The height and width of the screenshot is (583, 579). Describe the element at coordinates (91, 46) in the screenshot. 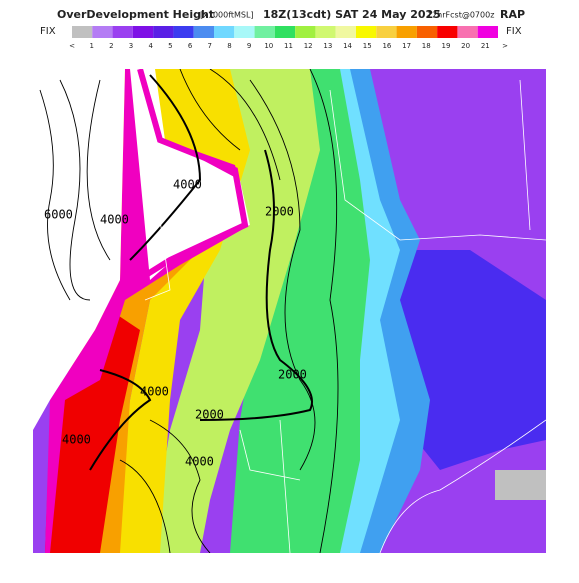

I see `color-label: 1` at that location.